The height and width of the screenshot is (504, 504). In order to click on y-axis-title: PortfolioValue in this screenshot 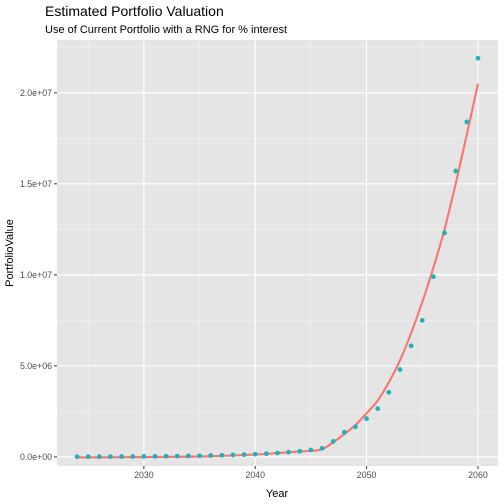, I will do `click(10, 253)`.